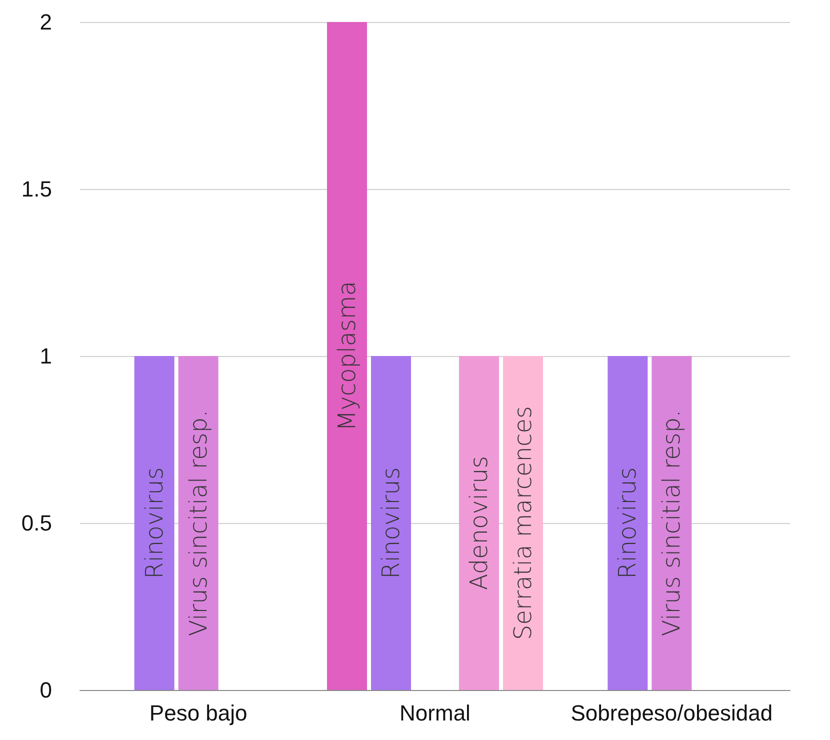  Describe the element at coordinates (523, 523) in the screenshot. I see `series-label: Serratia marcences` at that location.